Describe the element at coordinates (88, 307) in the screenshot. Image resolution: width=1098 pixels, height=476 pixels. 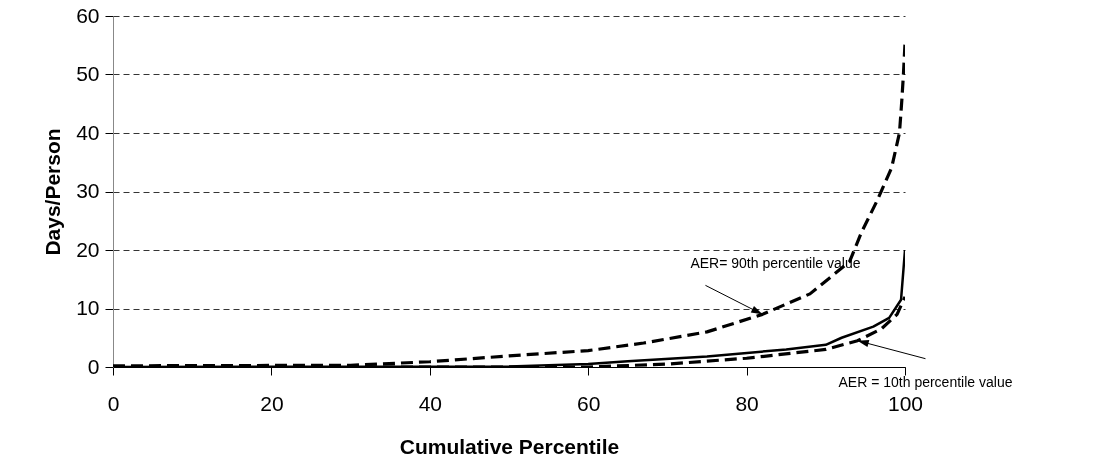
I see `y-tick-label: 10` at that location.